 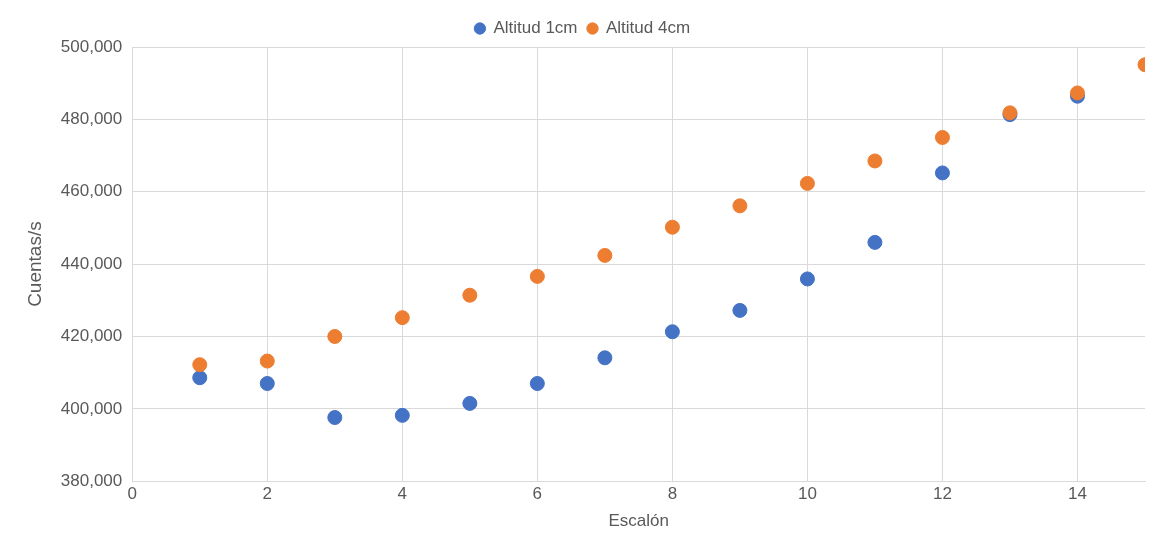 I want to click on x-tick-label: 10, so click(x=807, y=494).